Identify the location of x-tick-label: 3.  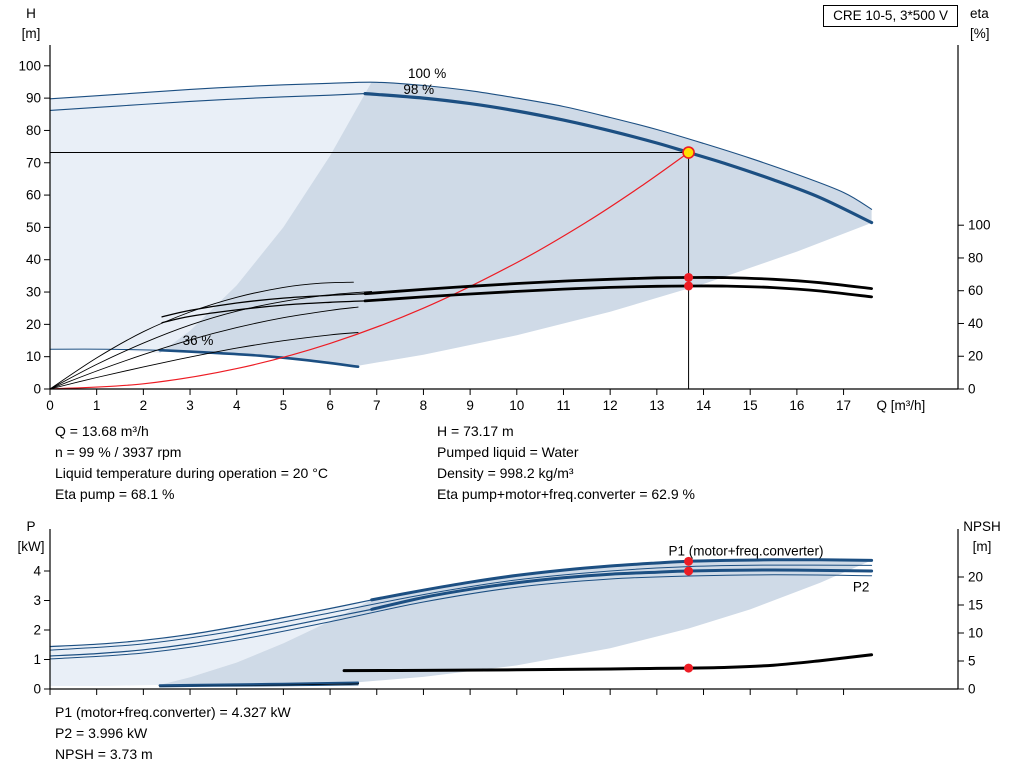
(190, 405).